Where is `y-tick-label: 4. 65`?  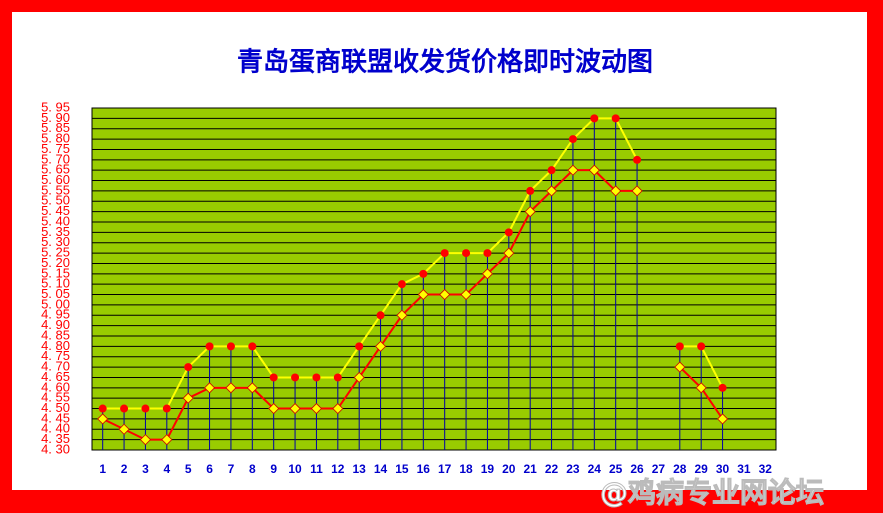
y-tick-label: 4. 65 is located at coordinates (55, 376).